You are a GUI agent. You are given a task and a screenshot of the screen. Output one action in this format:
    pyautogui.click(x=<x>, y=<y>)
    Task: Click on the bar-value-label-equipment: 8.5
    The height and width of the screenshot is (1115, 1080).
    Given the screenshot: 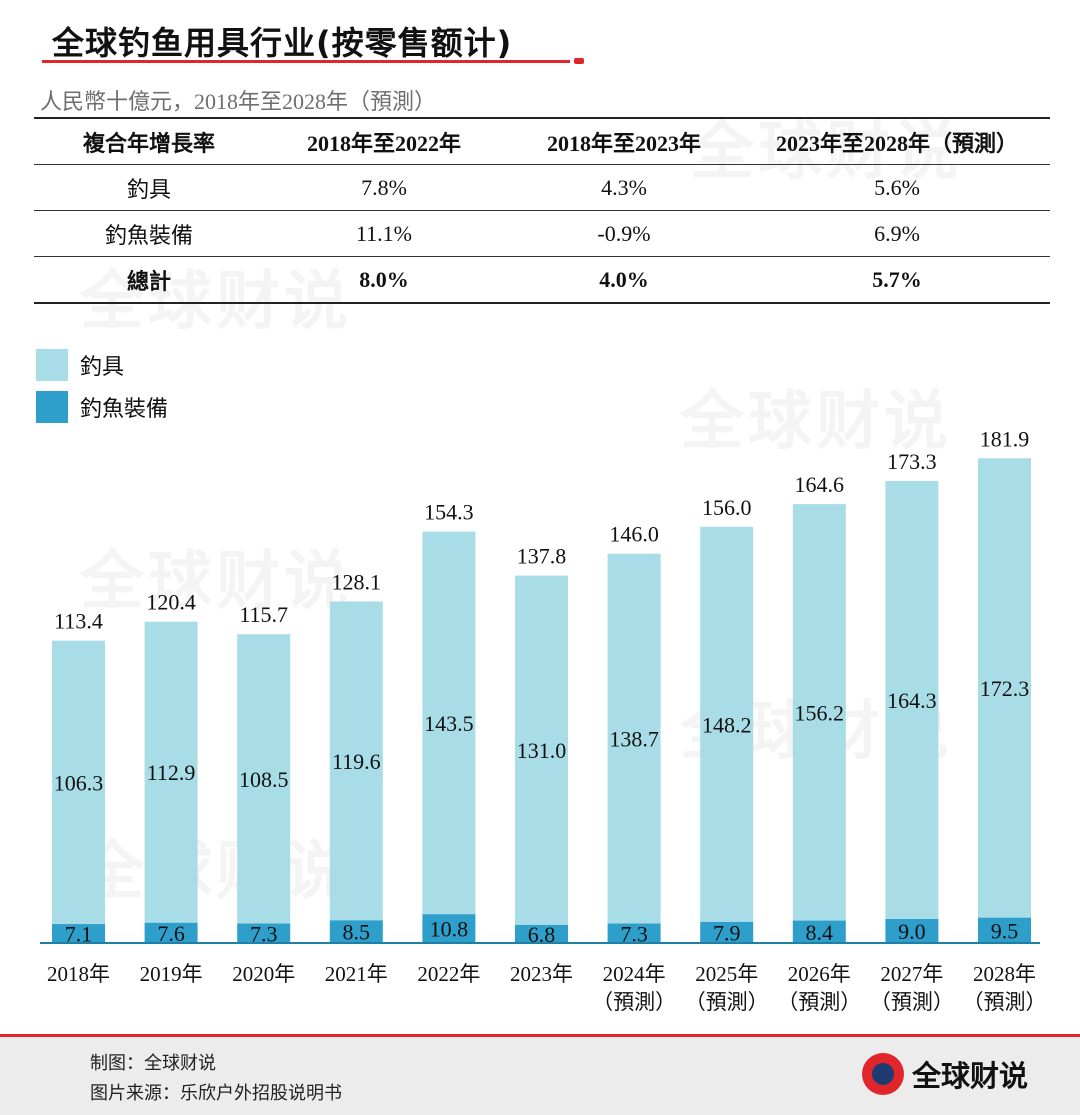 What is the action you would take?
    pyautogui.click(x=357, y=932)
    